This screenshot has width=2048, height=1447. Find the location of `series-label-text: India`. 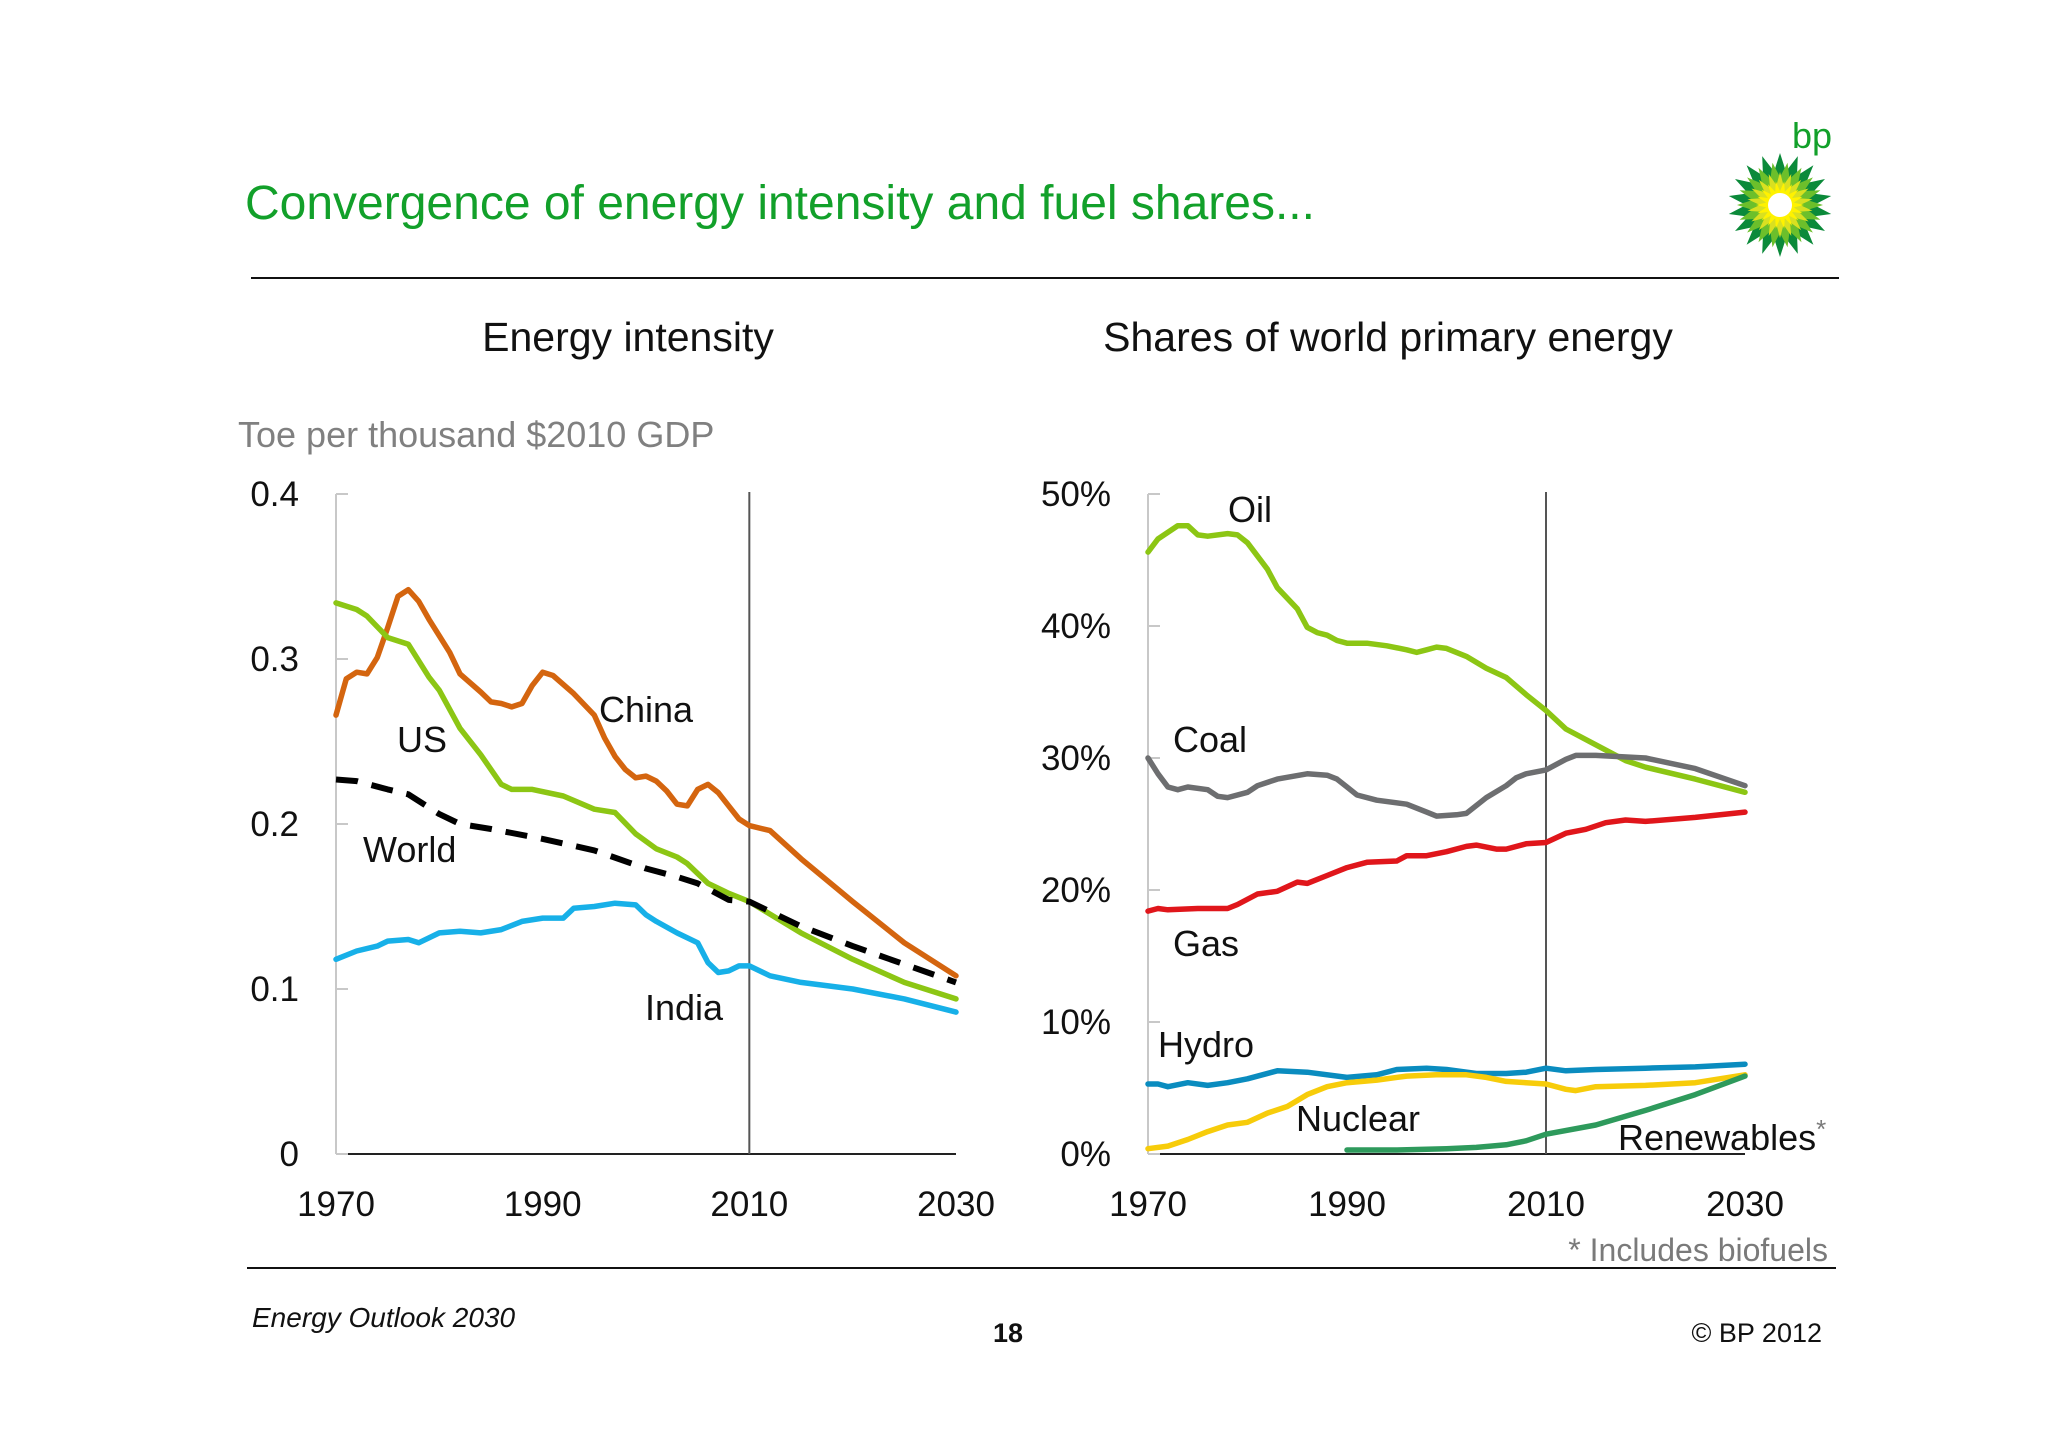

series-label-text: India is located at coordinates (684, 1007).